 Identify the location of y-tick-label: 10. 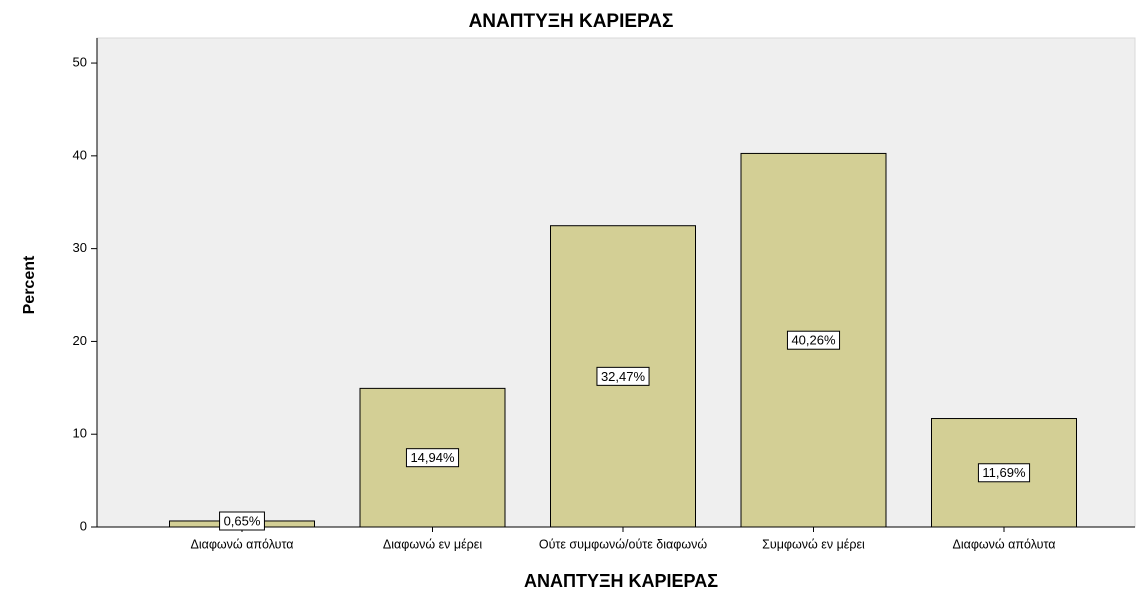
(80, 433).